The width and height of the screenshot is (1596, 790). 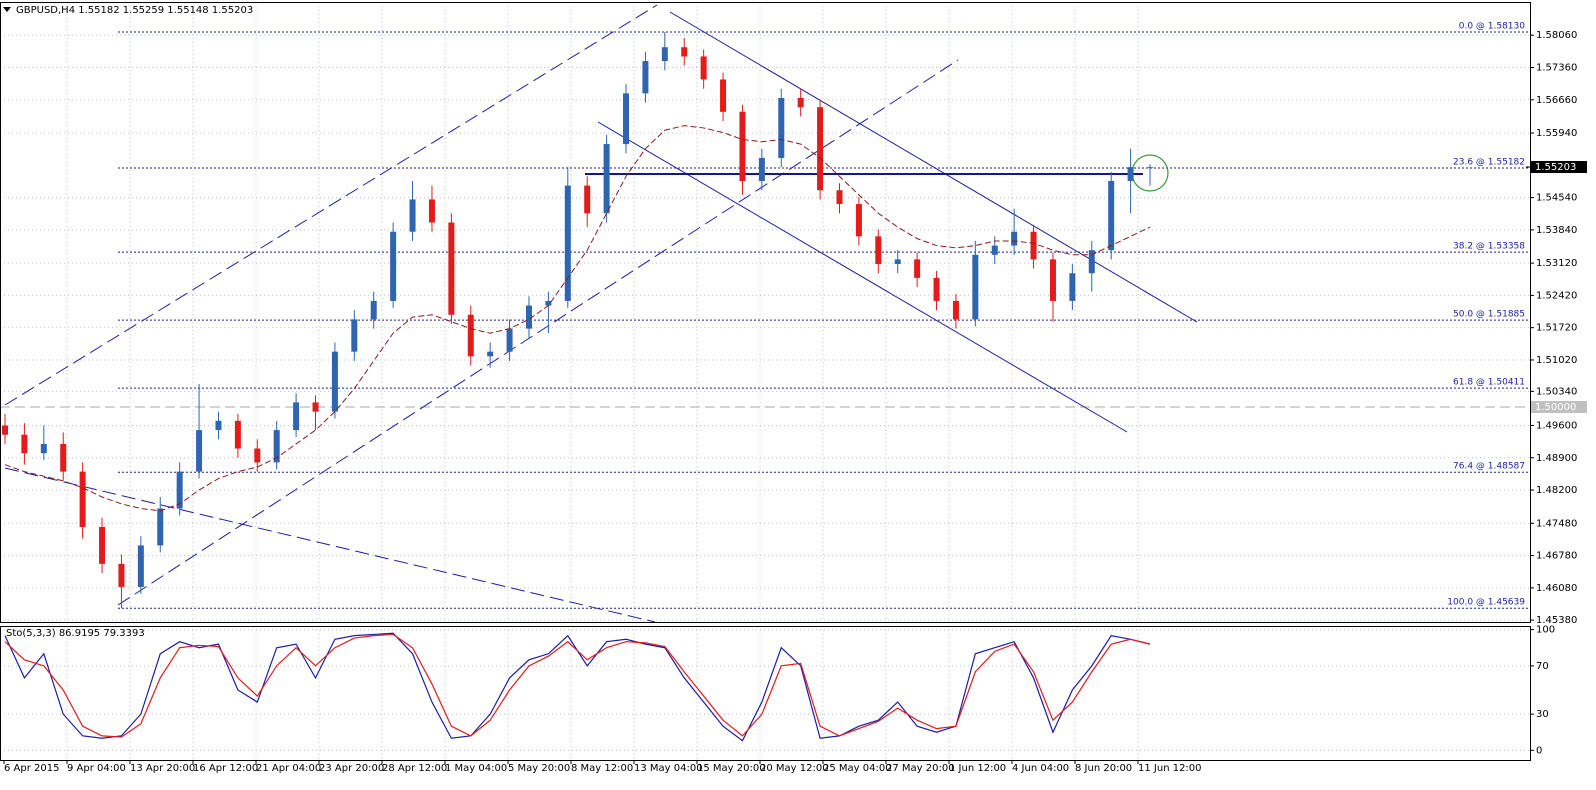 I want to click on x-tick-label: 27 May 20:00, so click(x=920, y=768).